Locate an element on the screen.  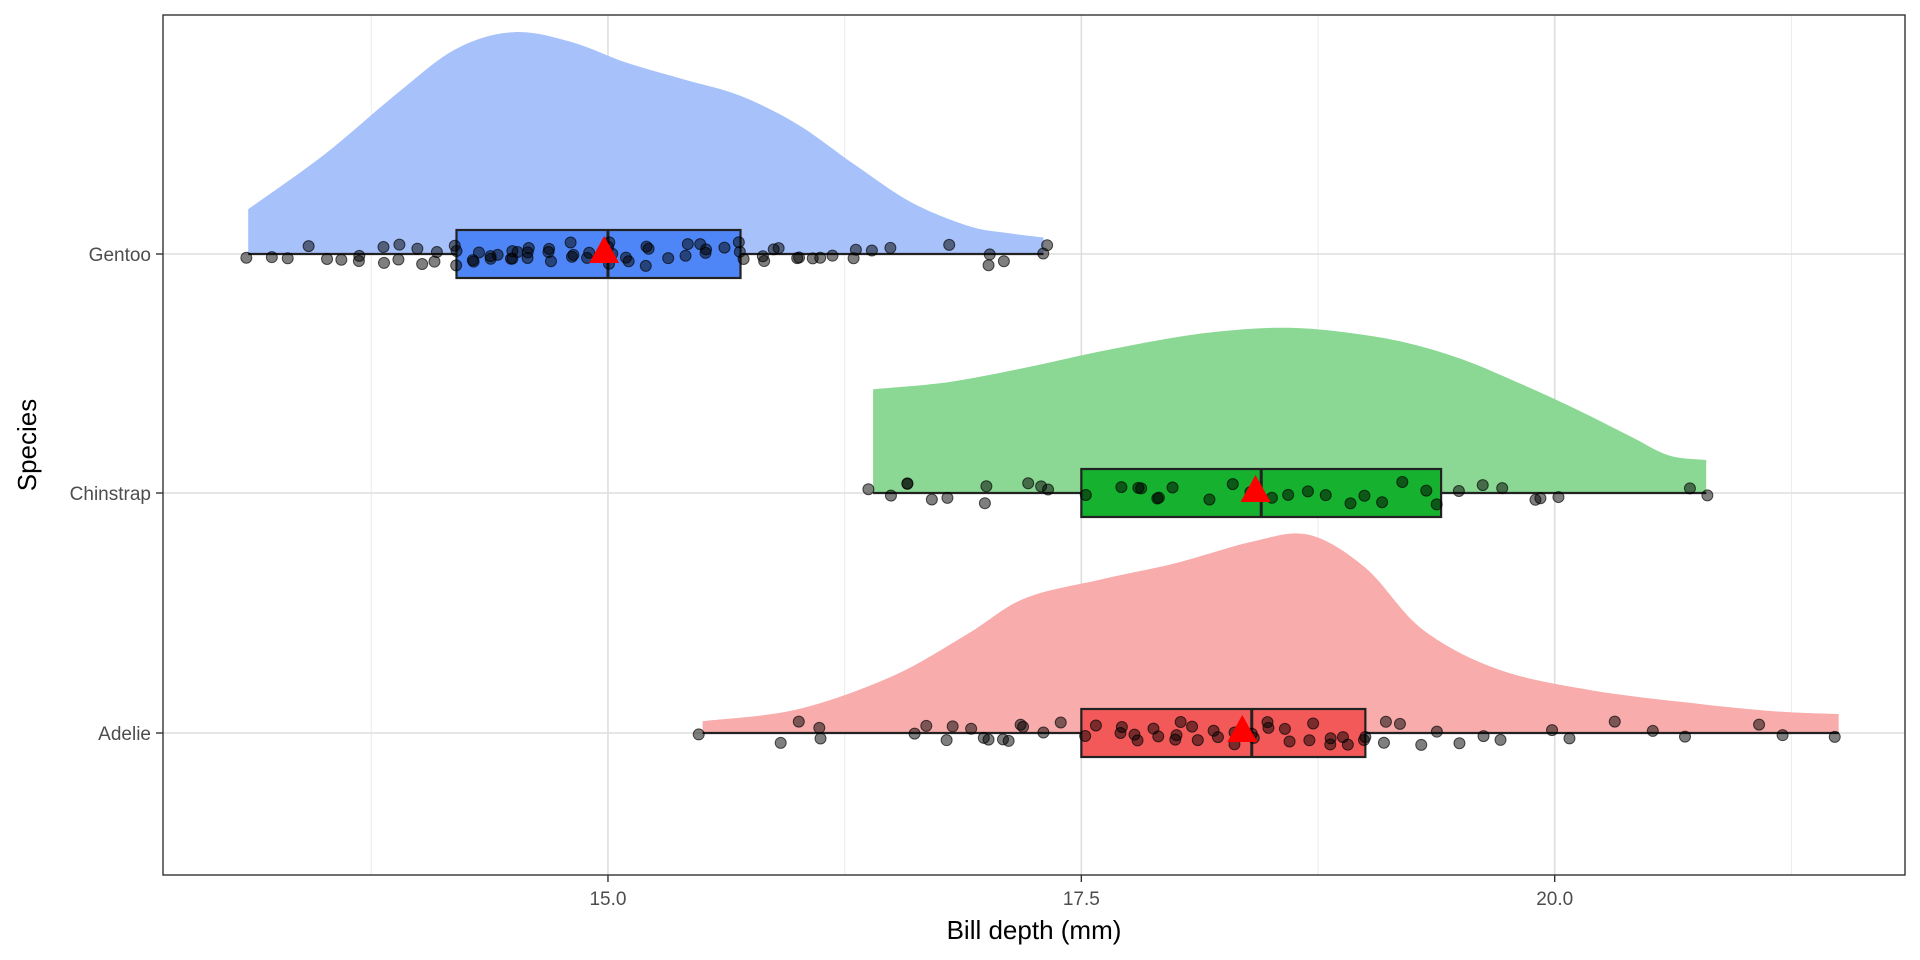
group-gentoo is located at coordinates (647, 156).